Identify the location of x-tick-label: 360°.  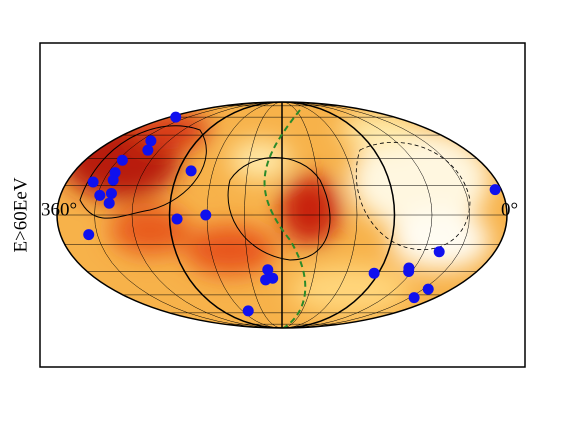
(59, 209).